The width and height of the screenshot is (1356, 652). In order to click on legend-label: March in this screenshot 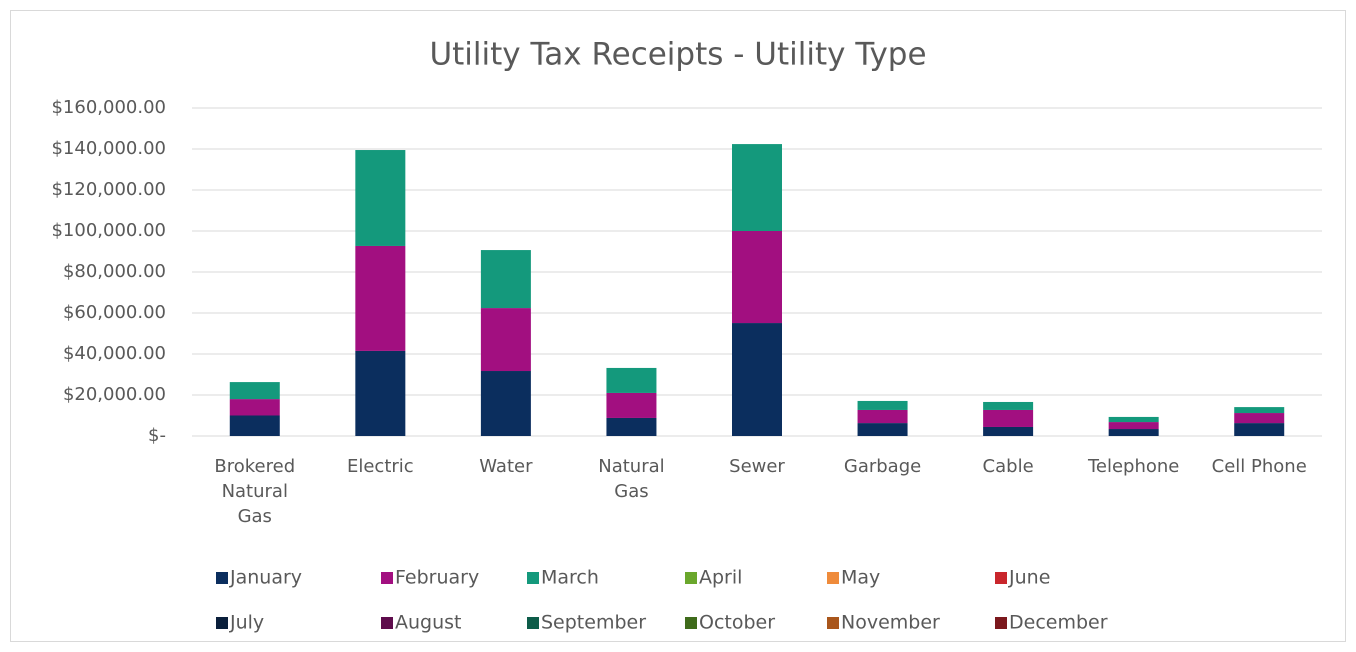, I will do `click(570, 578)`.